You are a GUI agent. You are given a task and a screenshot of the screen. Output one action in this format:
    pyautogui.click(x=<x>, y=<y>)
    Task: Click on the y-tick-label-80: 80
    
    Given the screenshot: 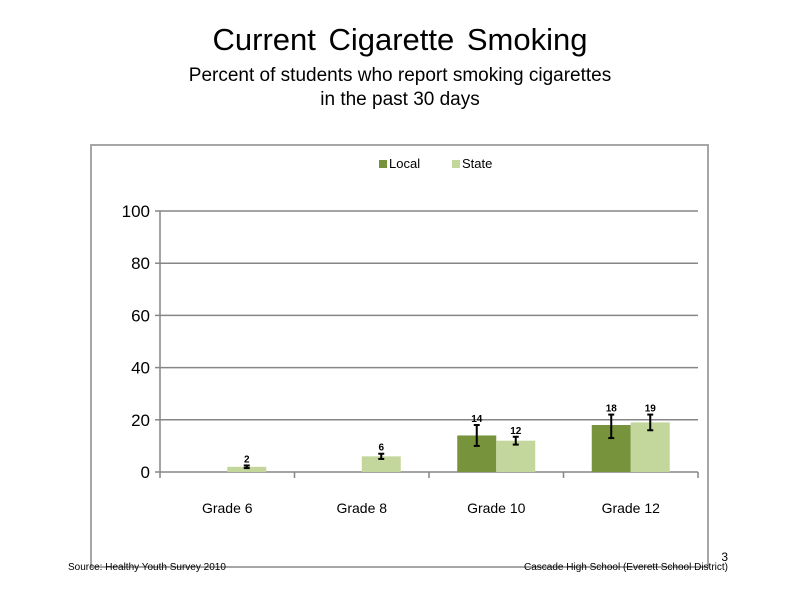 What is the action you would take?
    pyautogui.click(x=140, y=263)
    